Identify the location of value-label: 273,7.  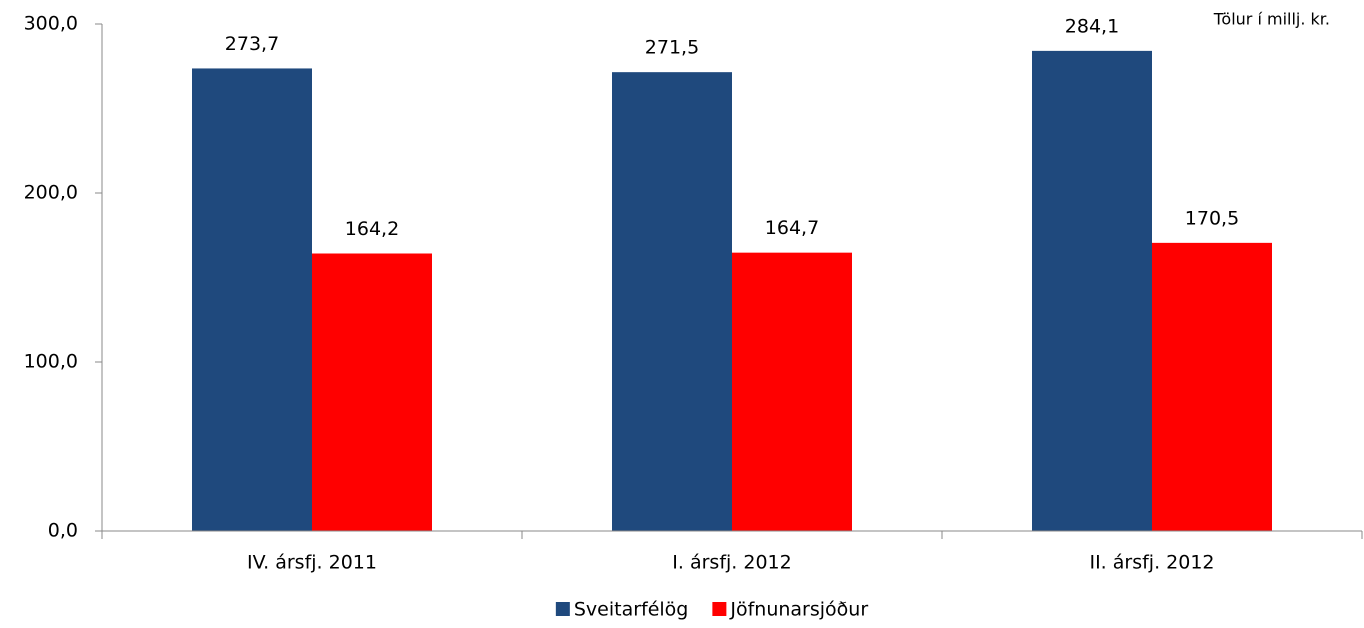
(252, 44).